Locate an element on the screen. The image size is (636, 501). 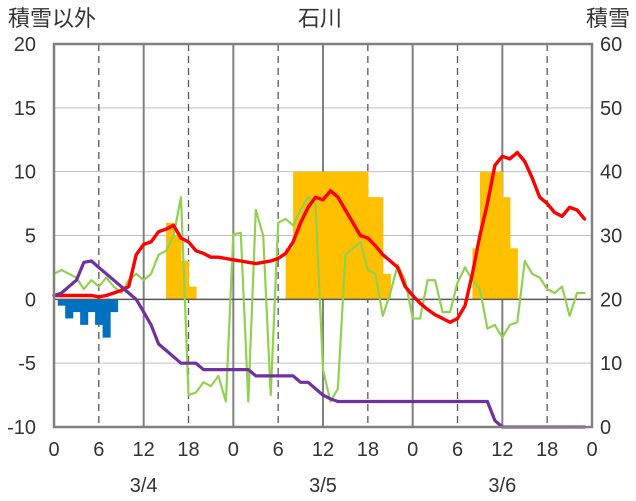
y-left-tick-label: -10 is located at coordinates (21, 428).